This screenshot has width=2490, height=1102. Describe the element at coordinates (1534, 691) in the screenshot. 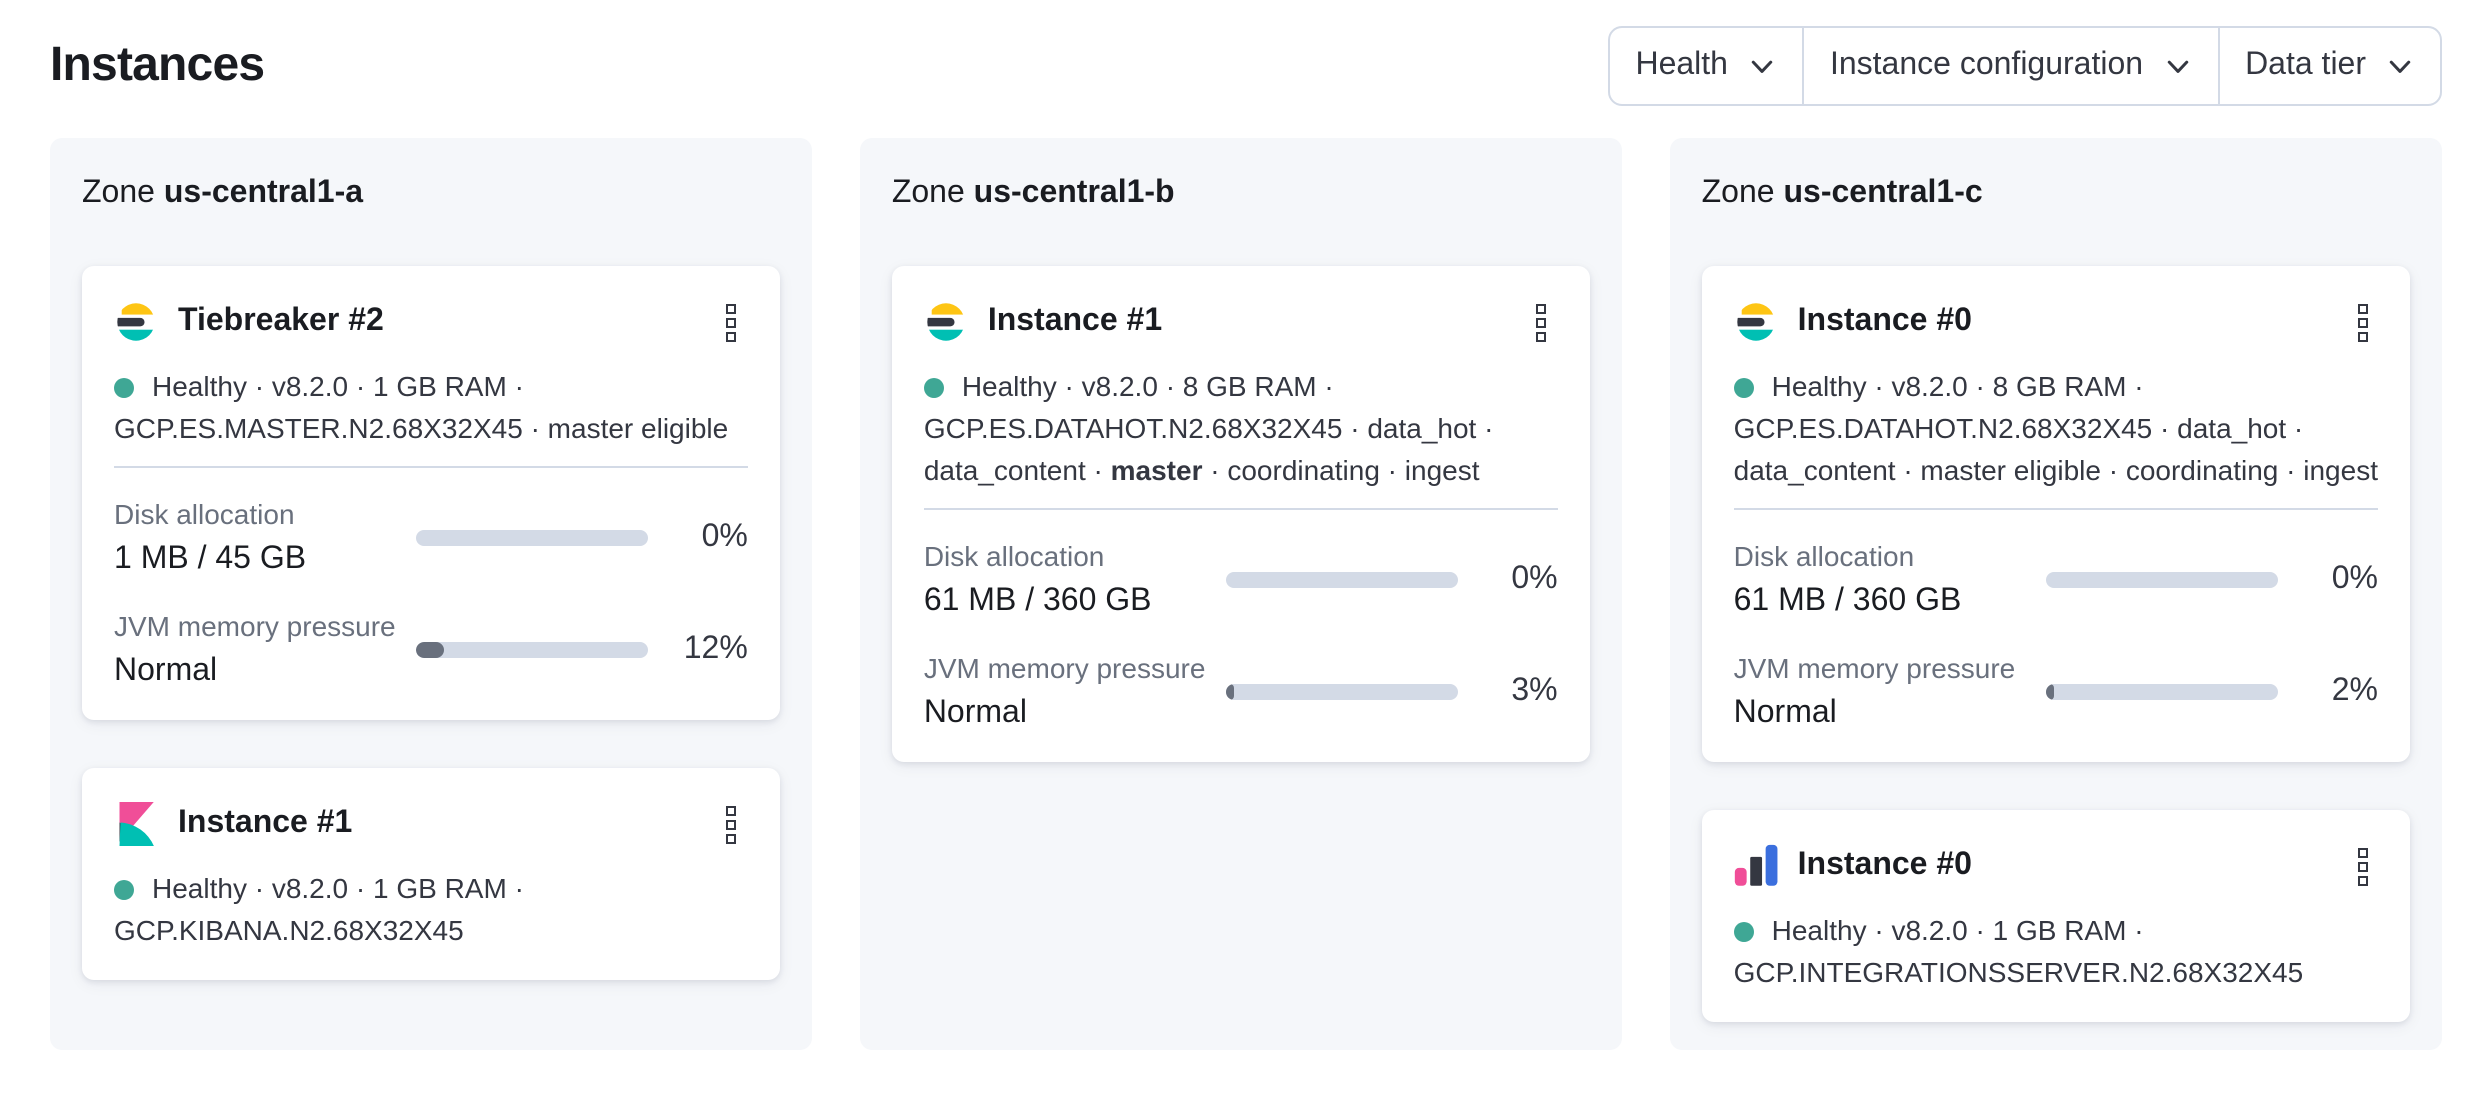

I see `metric-percent: 3%` at that location.